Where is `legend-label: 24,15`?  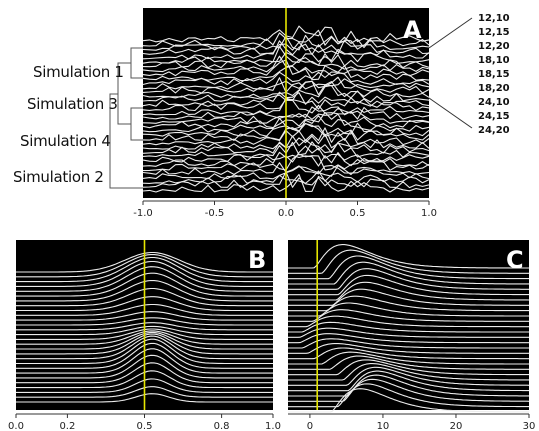
legend-label: 24,15 is located at coordinates (494, 116).